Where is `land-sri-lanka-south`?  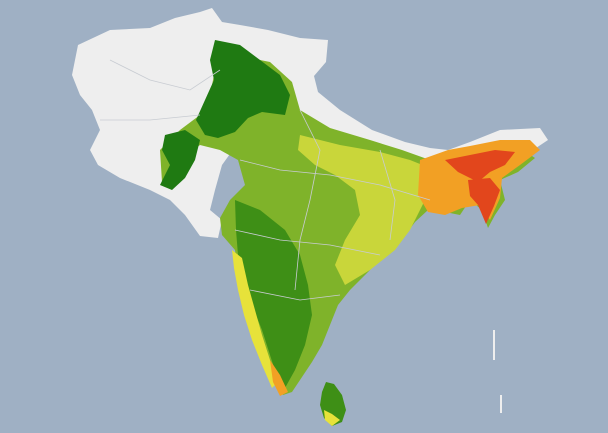 land-sri-lanka-south is located at coordinates (332, 418).